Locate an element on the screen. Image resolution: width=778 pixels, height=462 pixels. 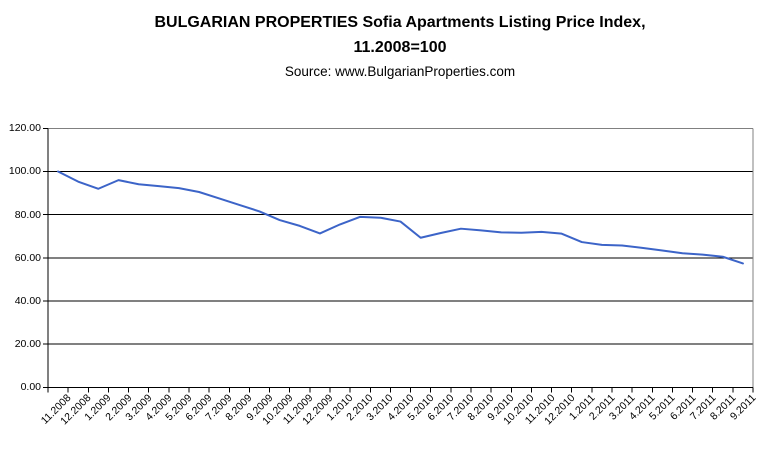
y-axis-tick-label: 40.00 is located at coordinates (27, 300).